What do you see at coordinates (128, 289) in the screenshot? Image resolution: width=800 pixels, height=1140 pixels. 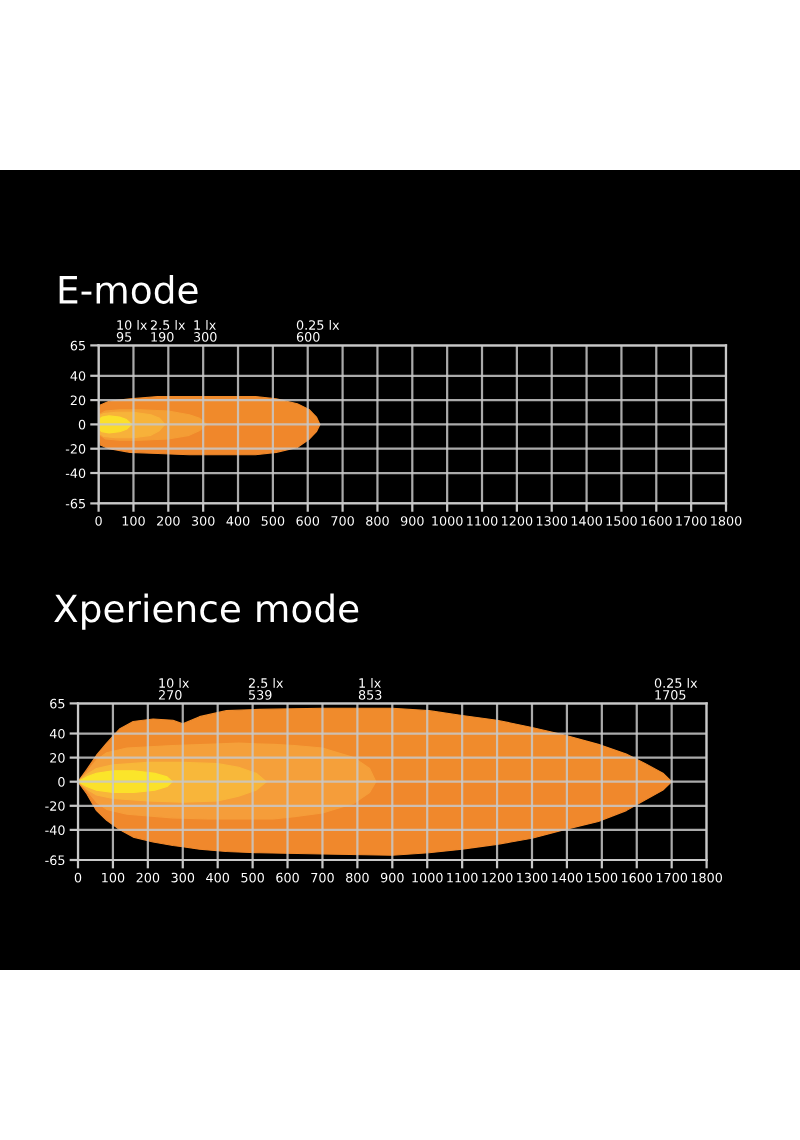 I see `chart-title: E-mode` at bounding box center [128, 289].